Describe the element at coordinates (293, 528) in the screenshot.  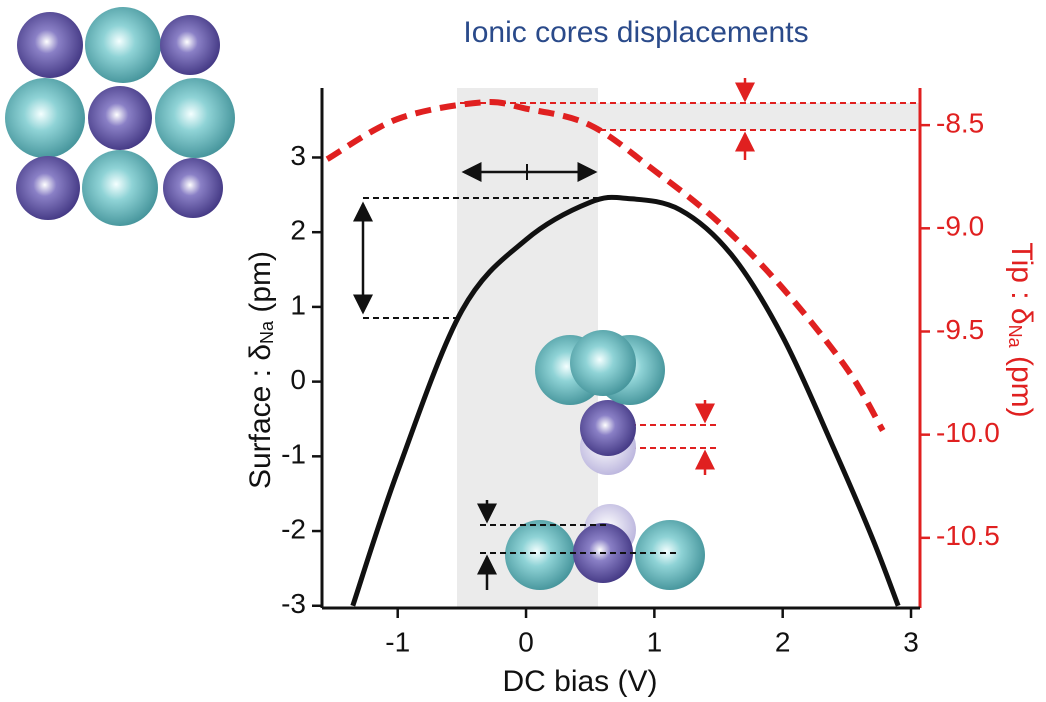
I see `y-tick-label: -2` at that location.